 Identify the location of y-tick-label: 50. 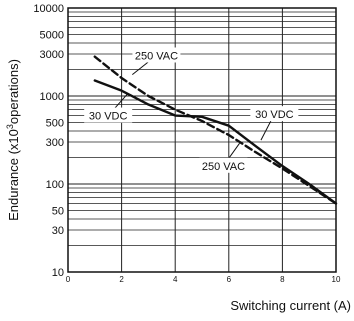
(58, 211).